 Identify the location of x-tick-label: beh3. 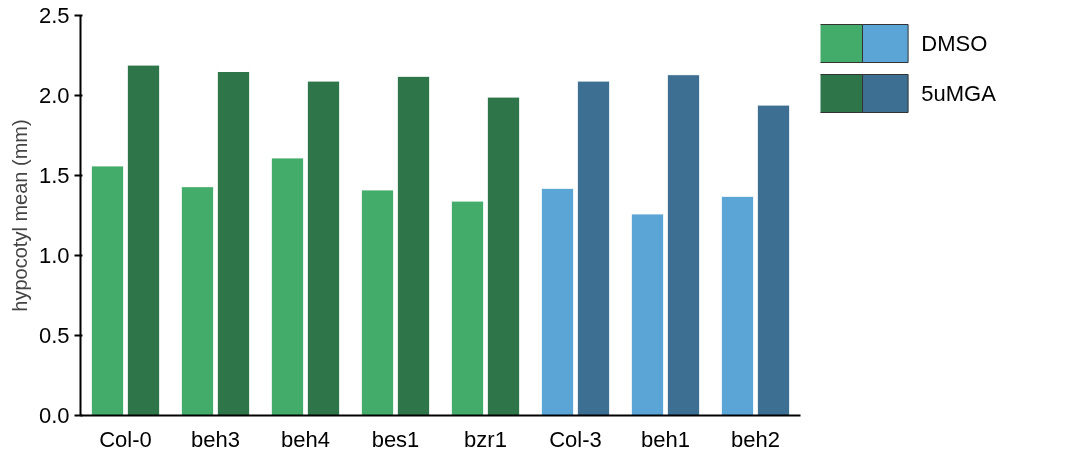
(215, 439).